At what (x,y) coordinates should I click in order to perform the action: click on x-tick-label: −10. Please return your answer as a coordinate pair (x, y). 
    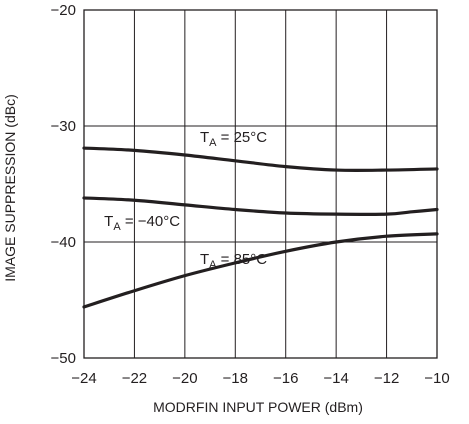
    Looking at the image, I should click on (436, 378).